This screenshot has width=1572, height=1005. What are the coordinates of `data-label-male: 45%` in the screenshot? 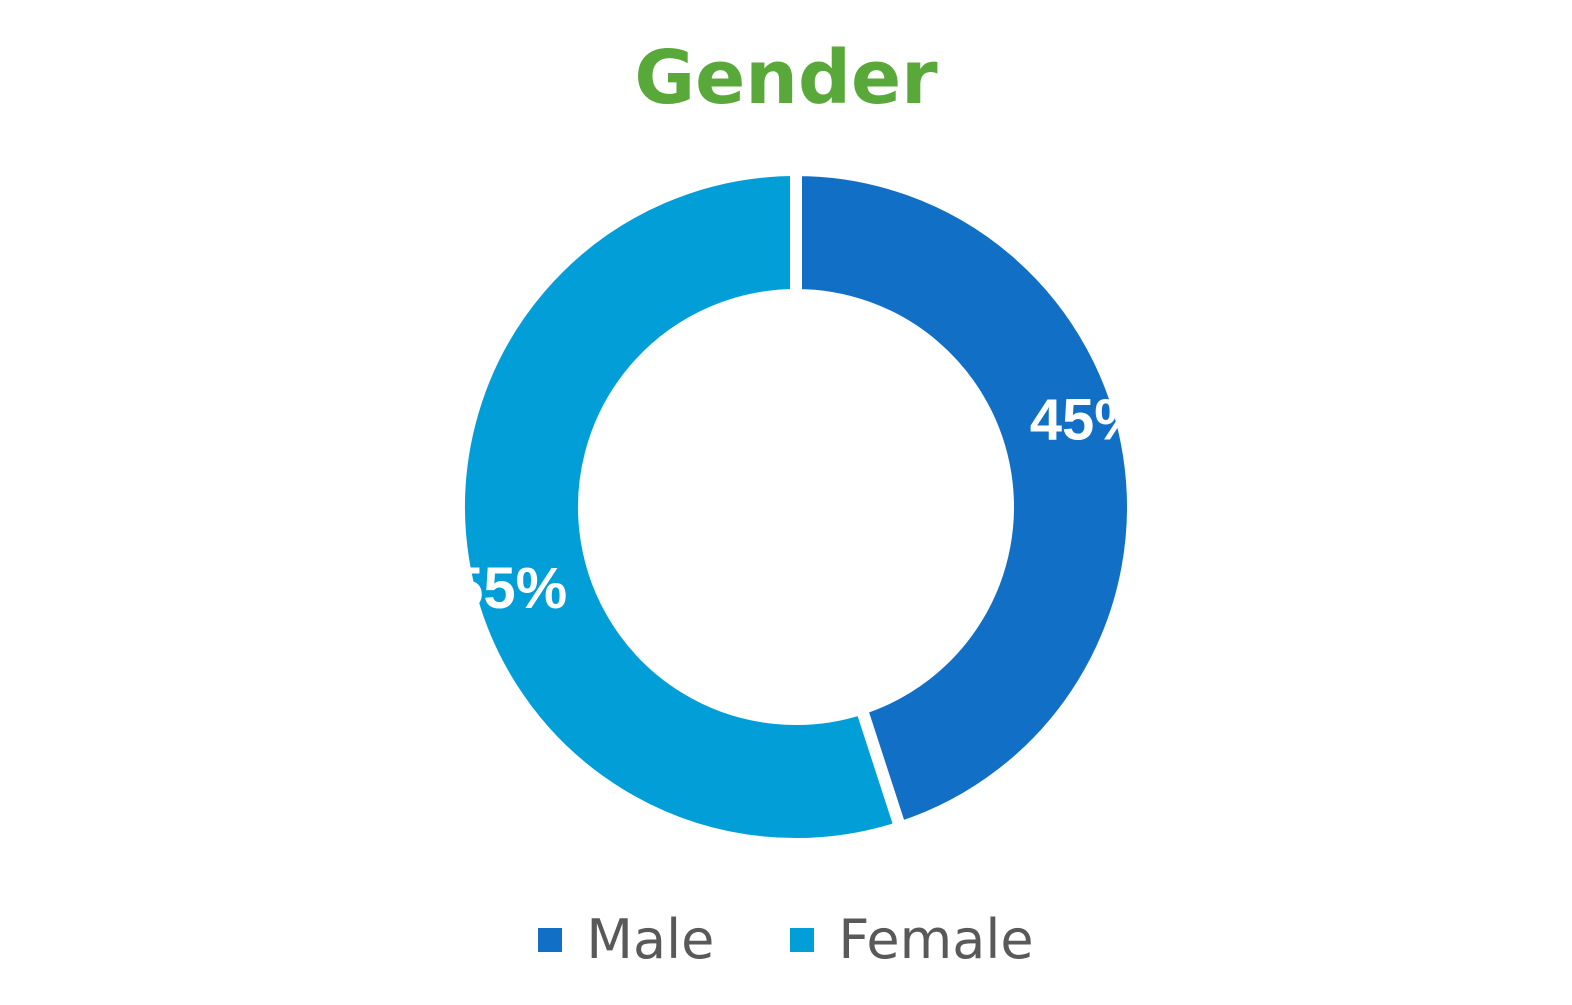 It's located at (1088, 420).